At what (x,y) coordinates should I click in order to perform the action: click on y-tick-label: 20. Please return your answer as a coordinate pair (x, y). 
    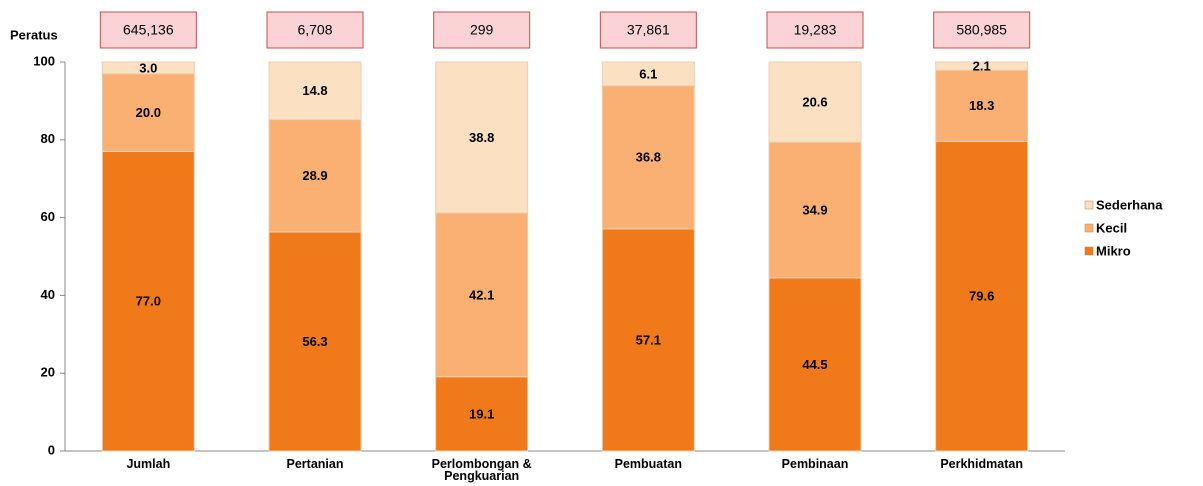
    Looking at the image, I should click on (48, 372).